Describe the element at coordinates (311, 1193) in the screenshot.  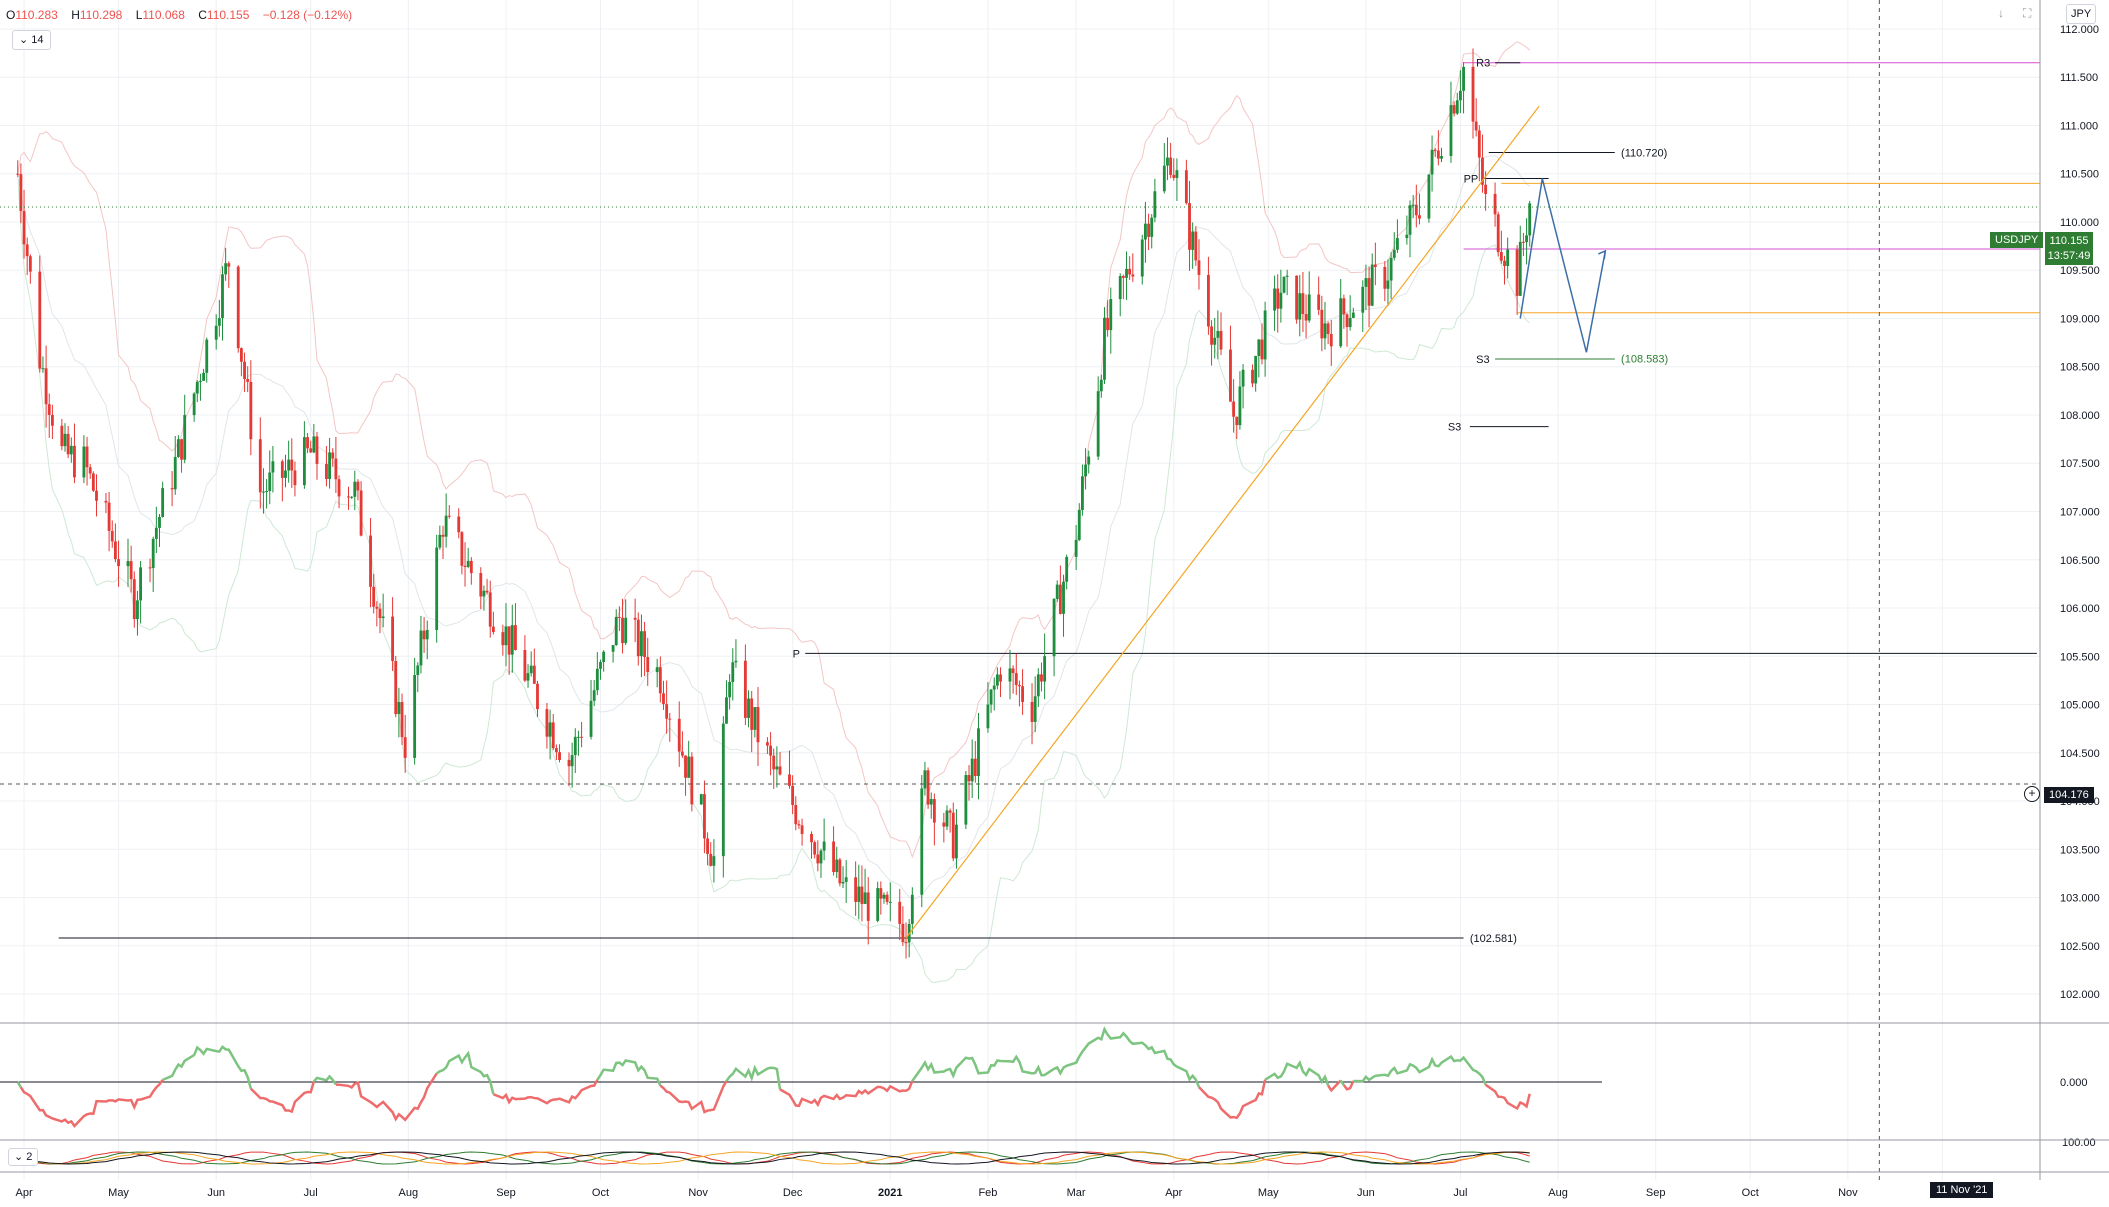
I see `x-tick-label: Jul` at that location.